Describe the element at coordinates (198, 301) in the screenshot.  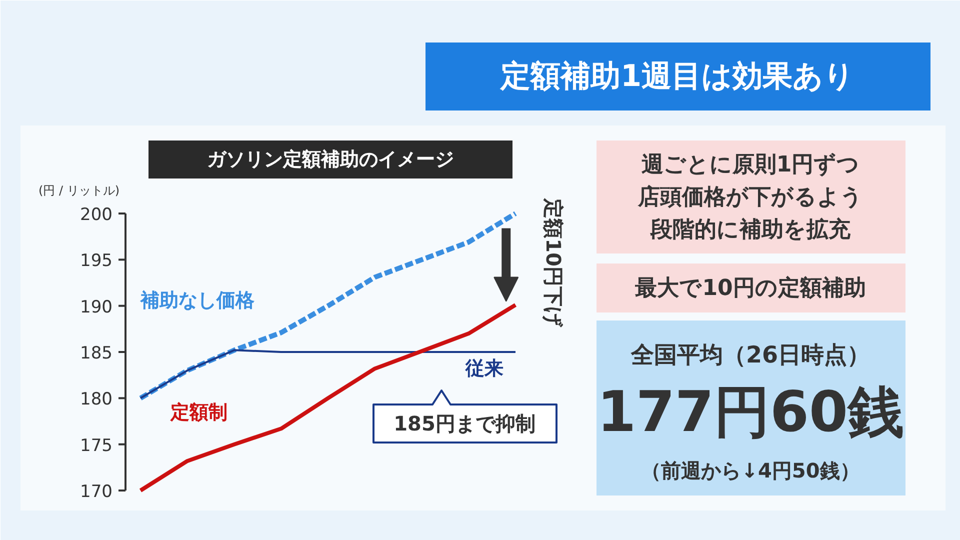
I see `series-label: 補助なし価格` at that location.